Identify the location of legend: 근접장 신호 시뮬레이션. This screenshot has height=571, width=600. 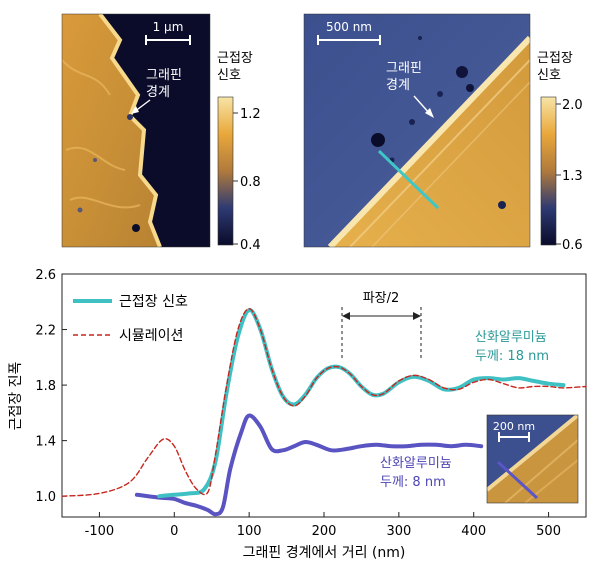
(130, 319).